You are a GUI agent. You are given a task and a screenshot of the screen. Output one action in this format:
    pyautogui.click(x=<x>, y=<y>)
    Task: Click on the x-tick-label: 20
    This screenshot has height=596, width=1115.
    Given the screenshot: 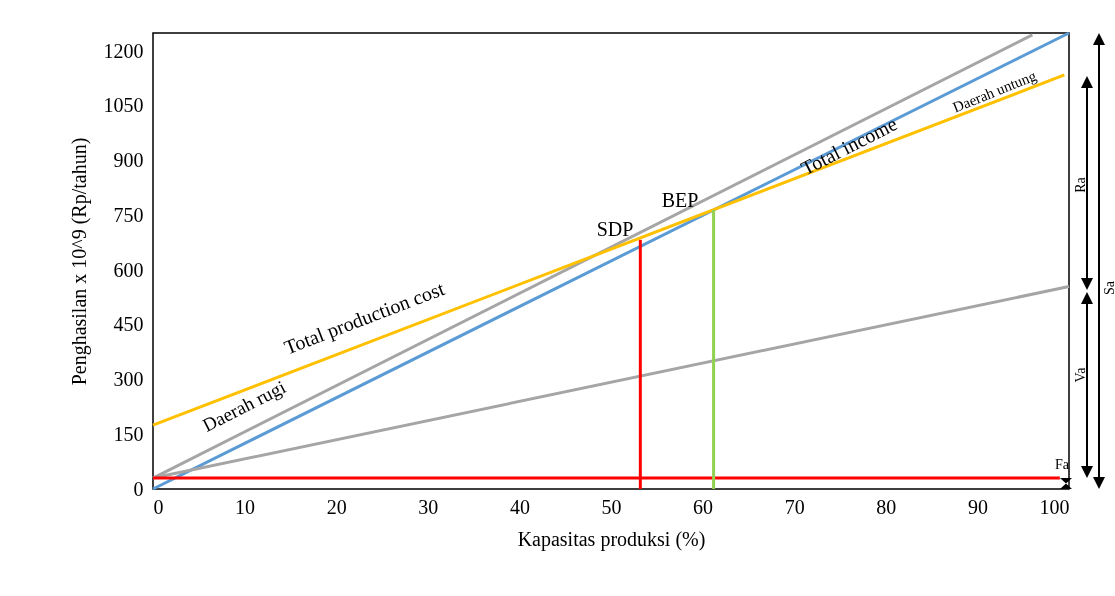 What is the action you would take?
    pyautogui.click(x=336, y=506)
    